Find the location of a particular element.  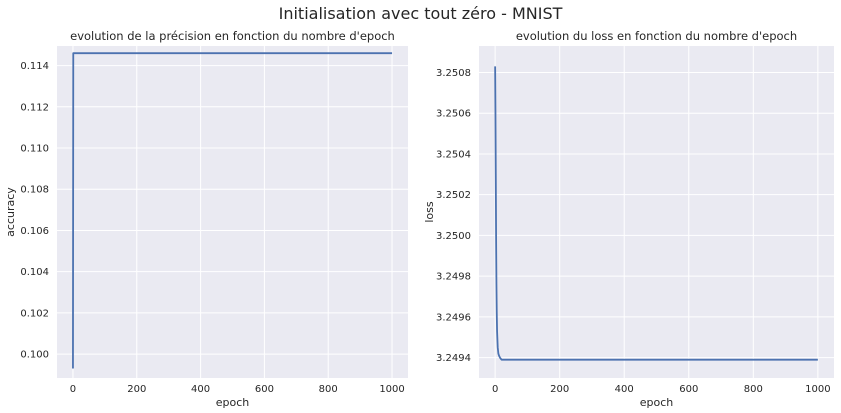

y-tick-label: 3.2500 is located at coordinates (453, 236).